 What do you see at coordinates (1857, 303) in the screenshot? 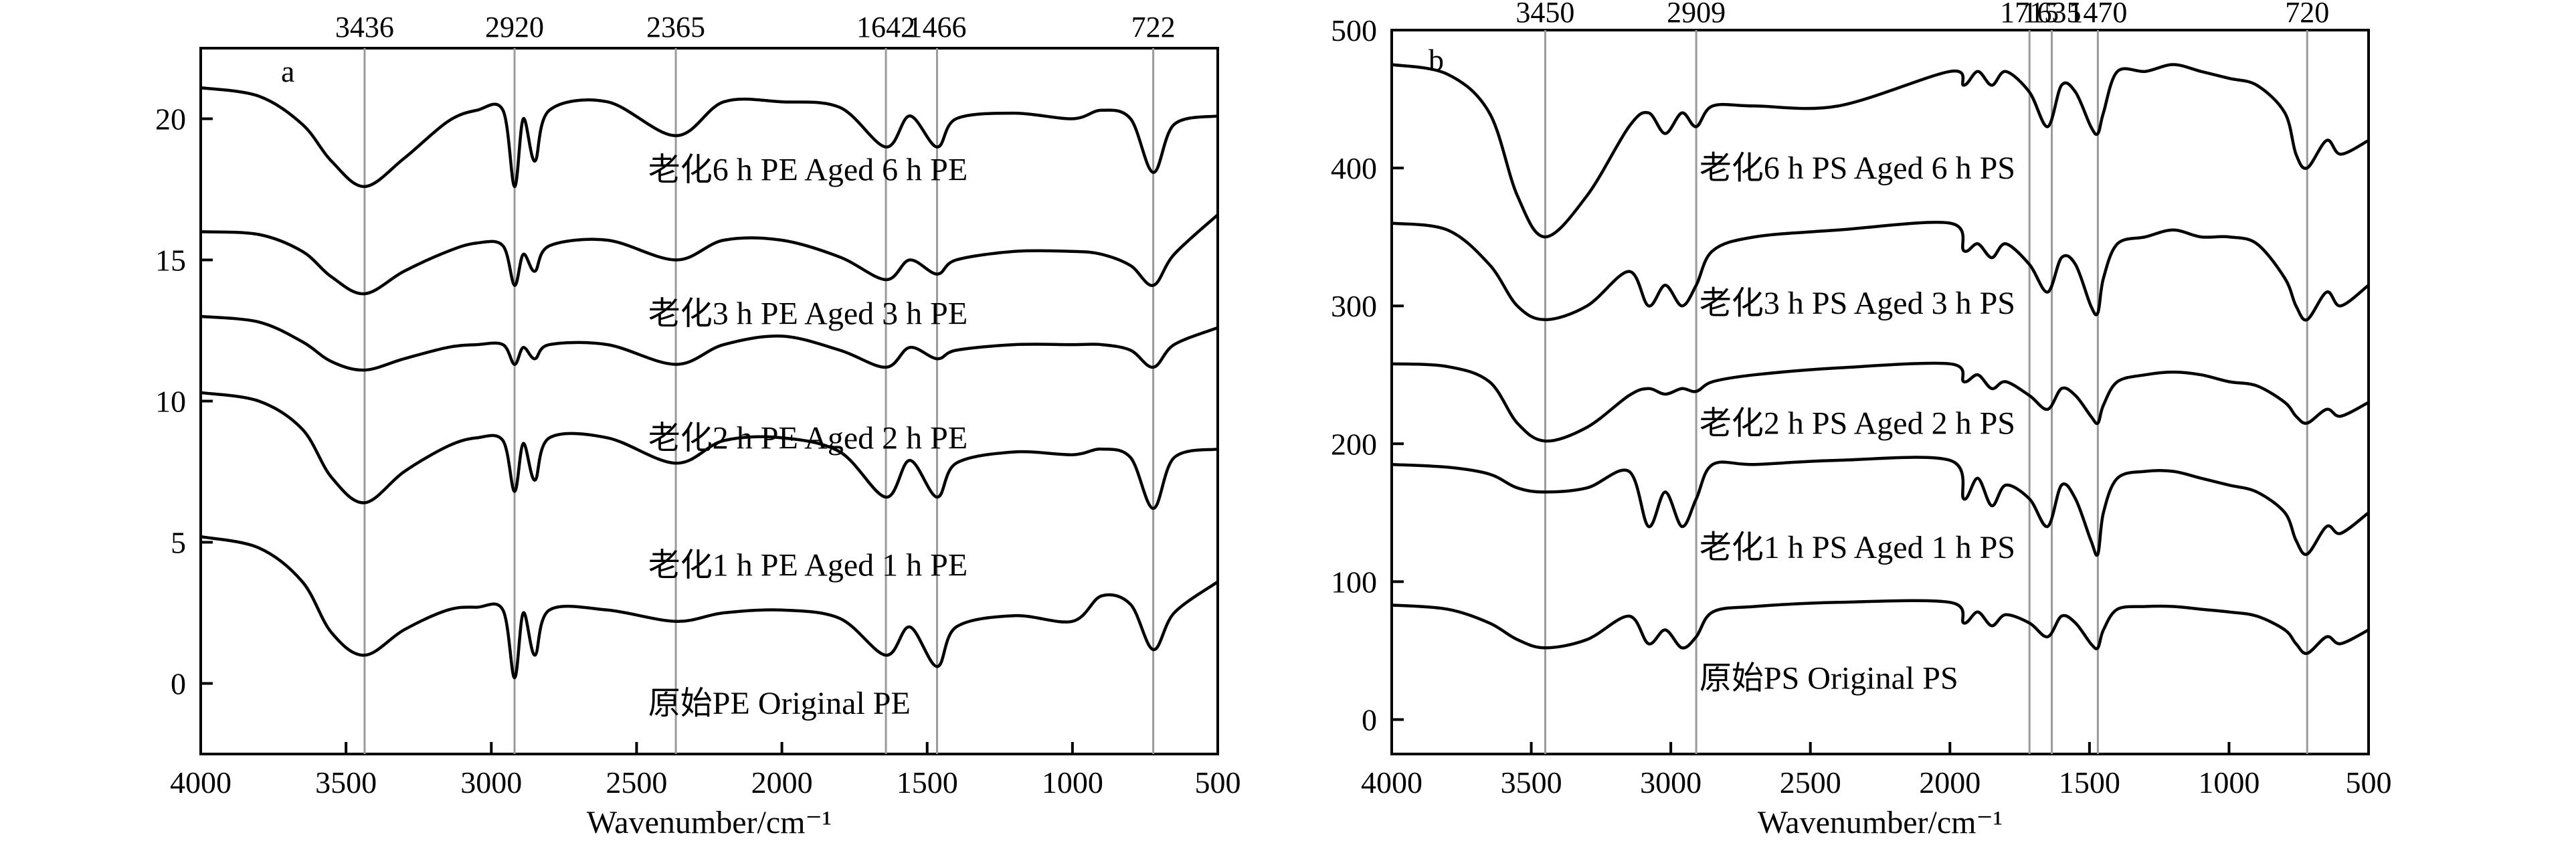
I see `series-label-b-1: 老化3 h PS Aged 3 h PS` at bounding box center [1857, 303].